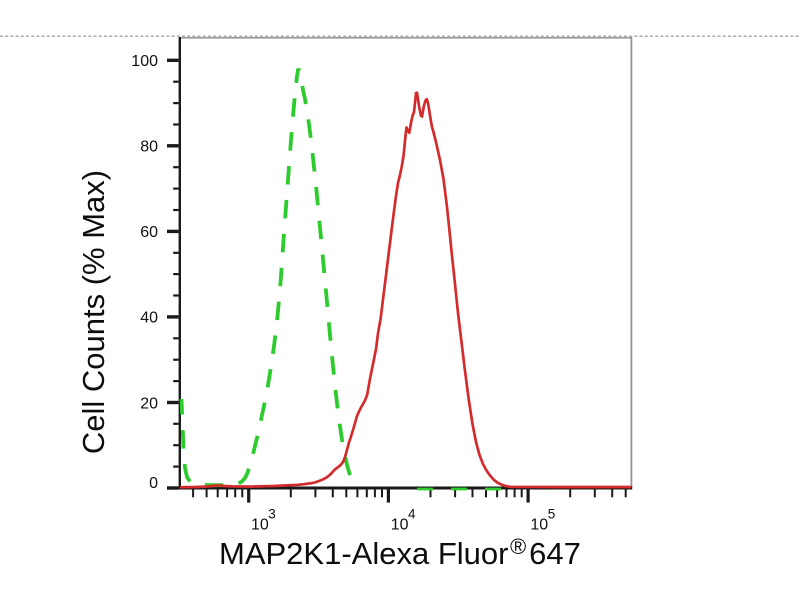 Image resolution: width=800 pixels, height=600 pixels. What do you see at coordinates (149, 232) in the screenshot?
I see `svg-text: 60` at bounding box center [149, 232].